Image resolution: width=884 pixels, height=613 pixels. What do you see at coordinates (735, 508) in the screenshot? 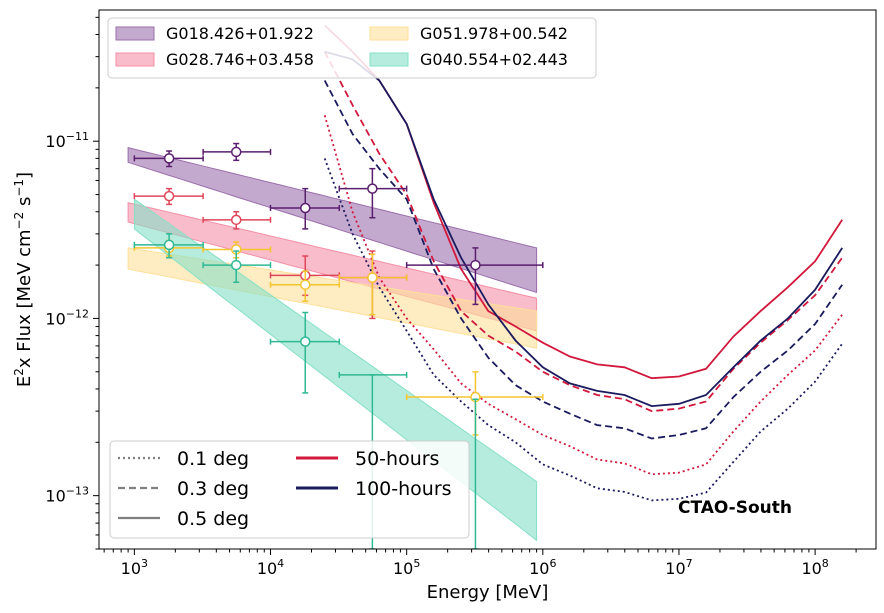
I see `ctao-south-annotation: CTAO-South` at bounding box center [735, 508].